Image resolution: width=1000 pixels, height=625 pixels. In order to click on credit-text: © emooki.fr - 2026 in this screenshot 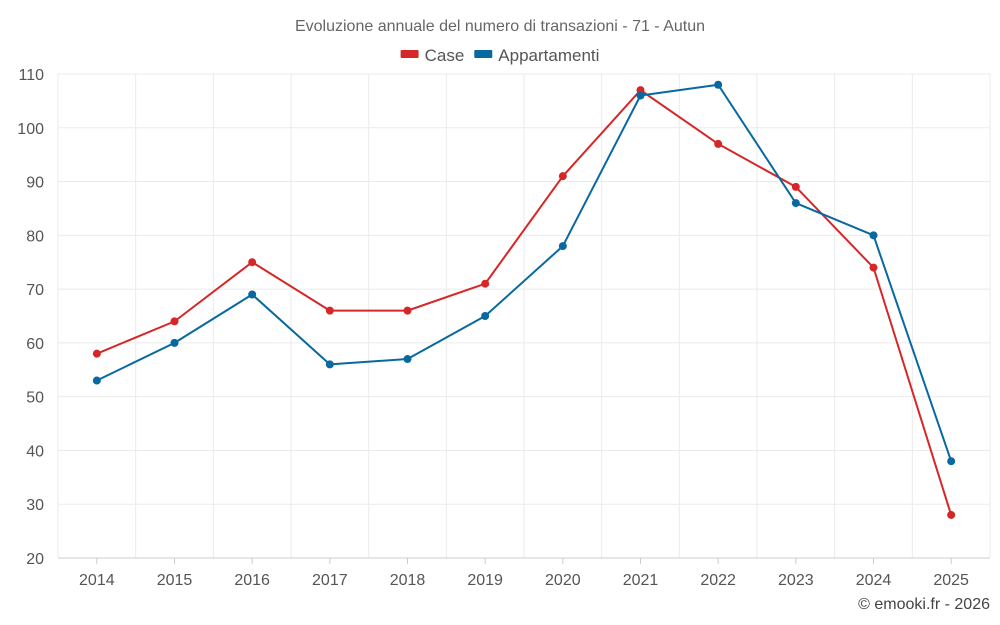, I will do `click(924, 604)`.